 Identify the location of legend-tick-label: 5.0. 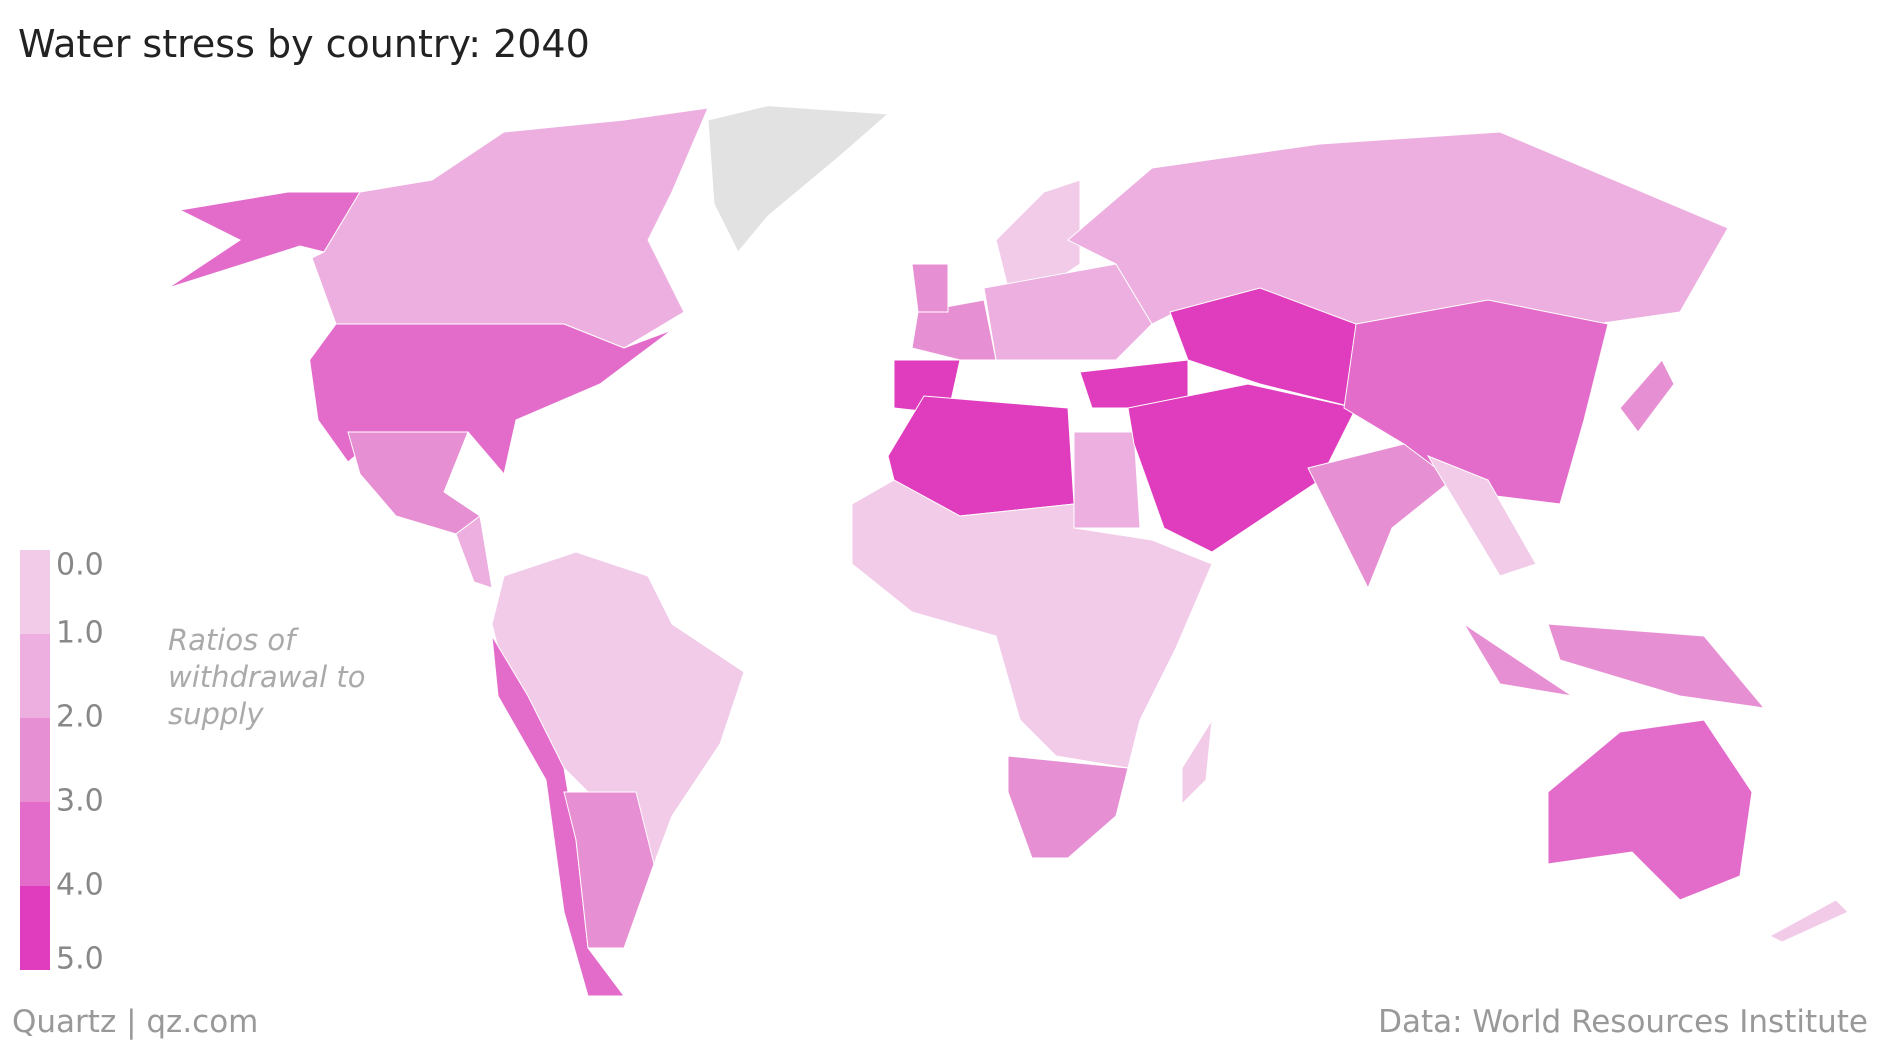
(80, 959).